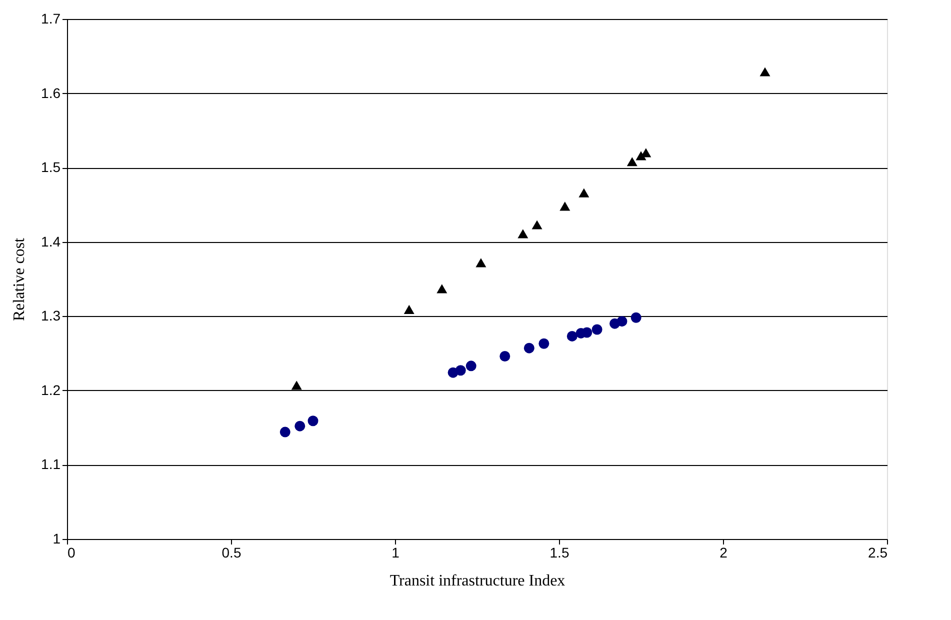 This screenshot has height=620, width=951. What do you see at coordinates (51, 167) in the screenshot?
I see `y-tick-label: 1.5` at bounding box center [51, 167].